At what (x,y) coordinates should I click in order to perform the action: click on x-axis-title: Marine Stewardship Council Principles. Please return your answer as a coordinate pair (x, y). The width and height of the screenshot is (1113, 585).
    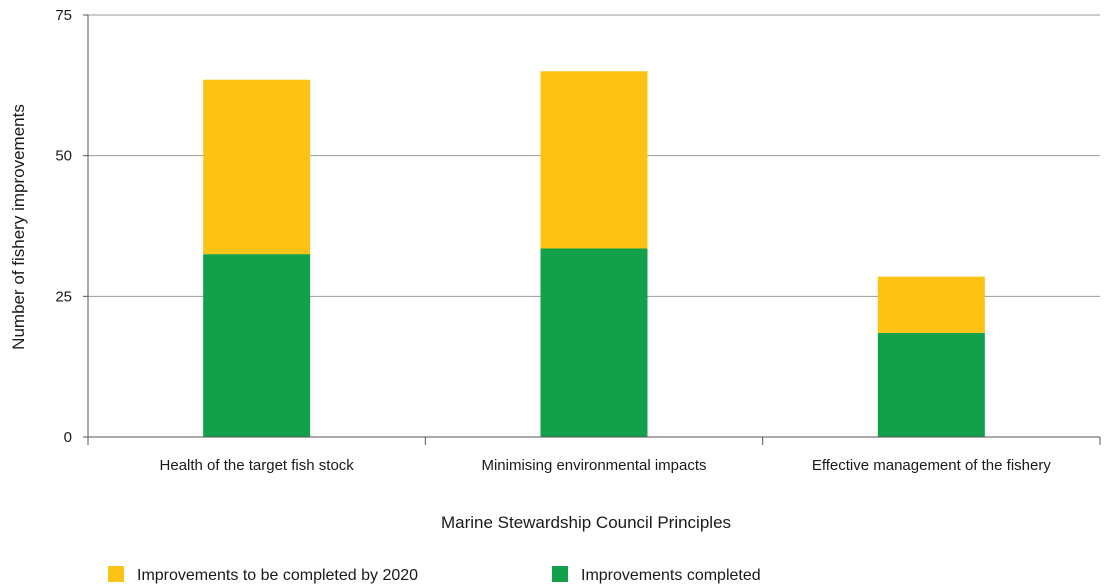
    Looking at the image, I should click on (586, 522).